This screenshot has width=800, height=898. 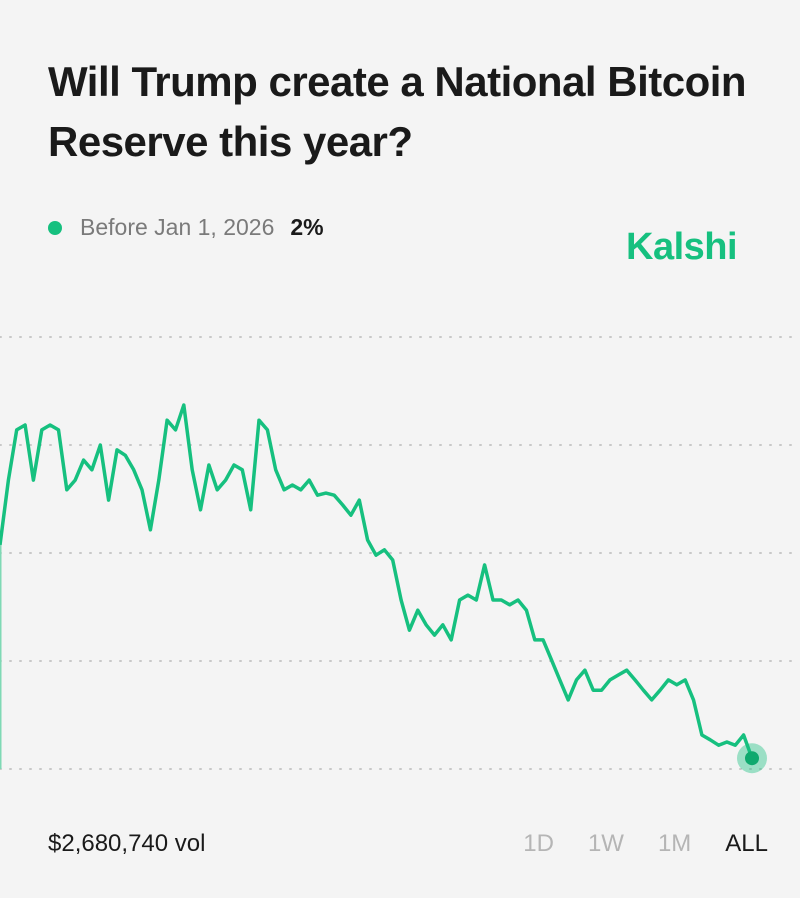 I want to click on current-point, so click(x=752, y=758).